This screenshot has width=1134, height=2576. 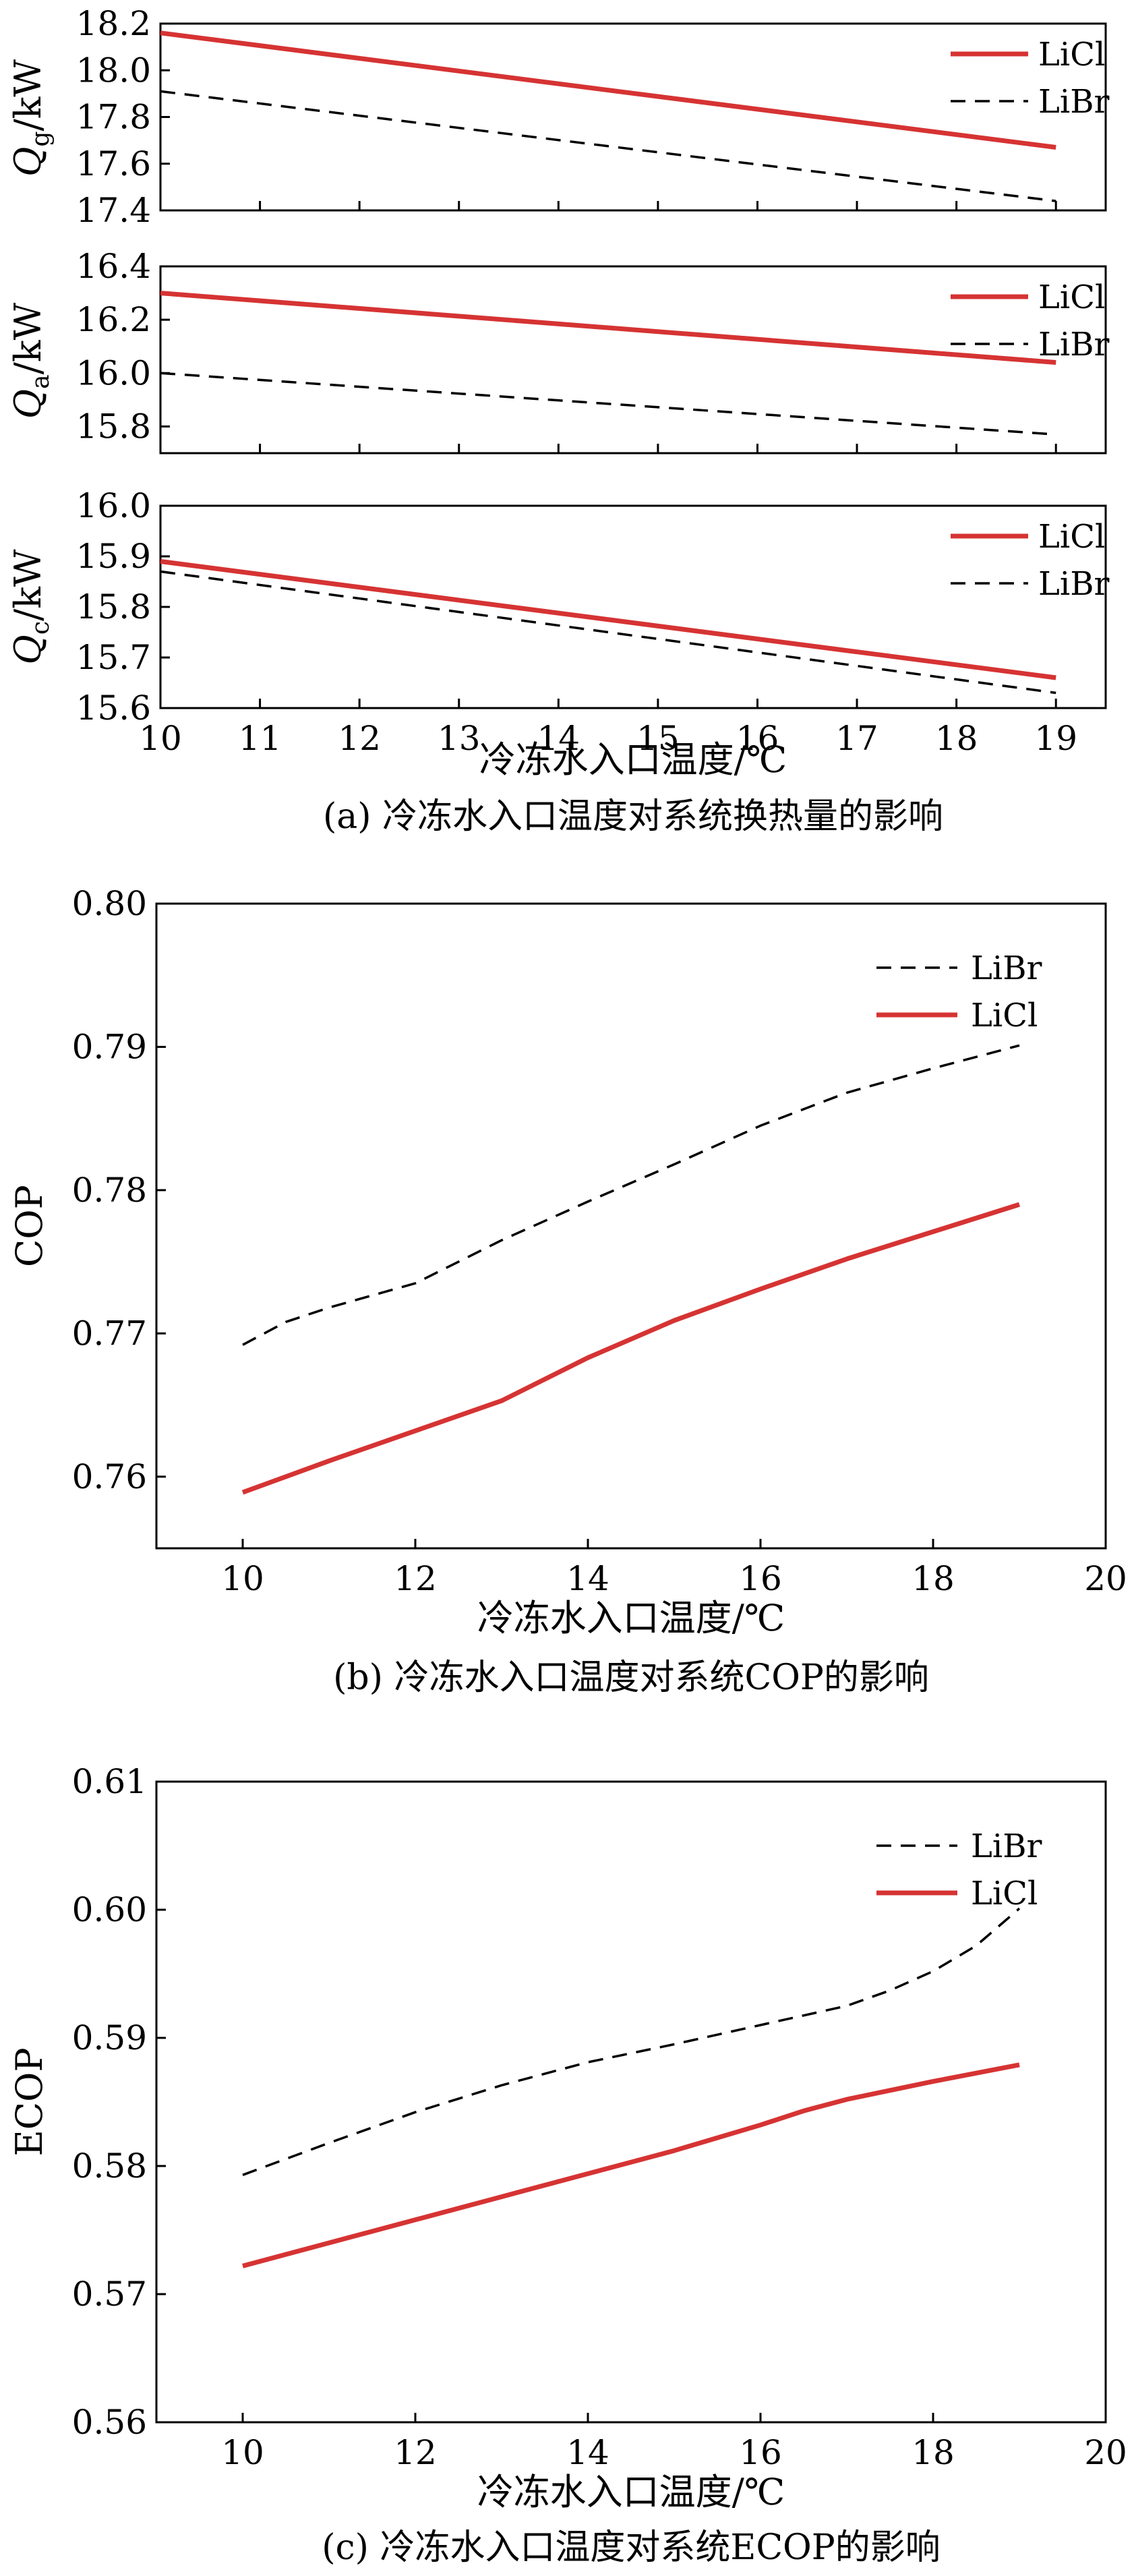 What do you see at coordinates (113, 320) in the screenshot?
I see `y-tick-label: 16.2` at bounding box center [113, 320].